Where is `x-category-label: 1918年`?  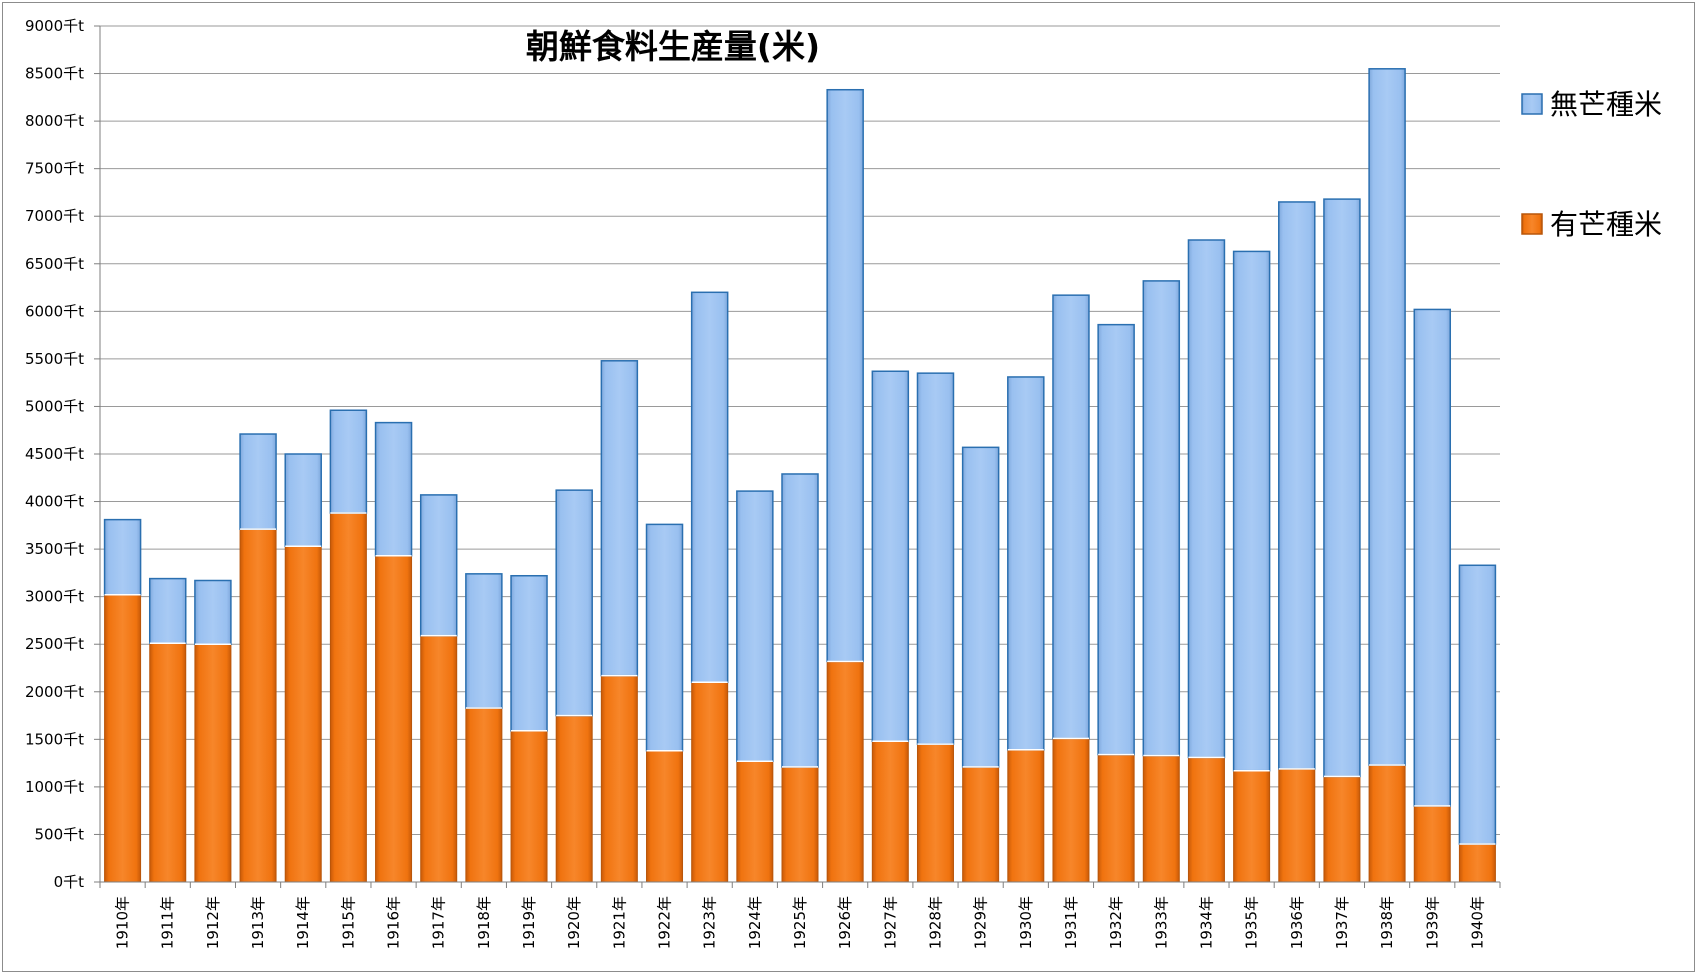 x-category-label: 1918年 is located at coordinates (484, 922).